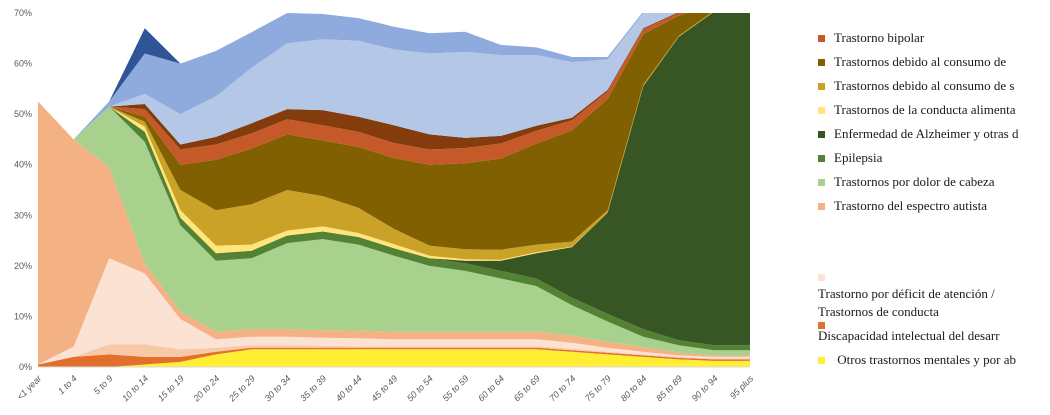 The image size is (1050, 415). Describe the element at coordinates (67, 384) in the screenshot. I see `x-tick-label: 1 to 4` at that location.